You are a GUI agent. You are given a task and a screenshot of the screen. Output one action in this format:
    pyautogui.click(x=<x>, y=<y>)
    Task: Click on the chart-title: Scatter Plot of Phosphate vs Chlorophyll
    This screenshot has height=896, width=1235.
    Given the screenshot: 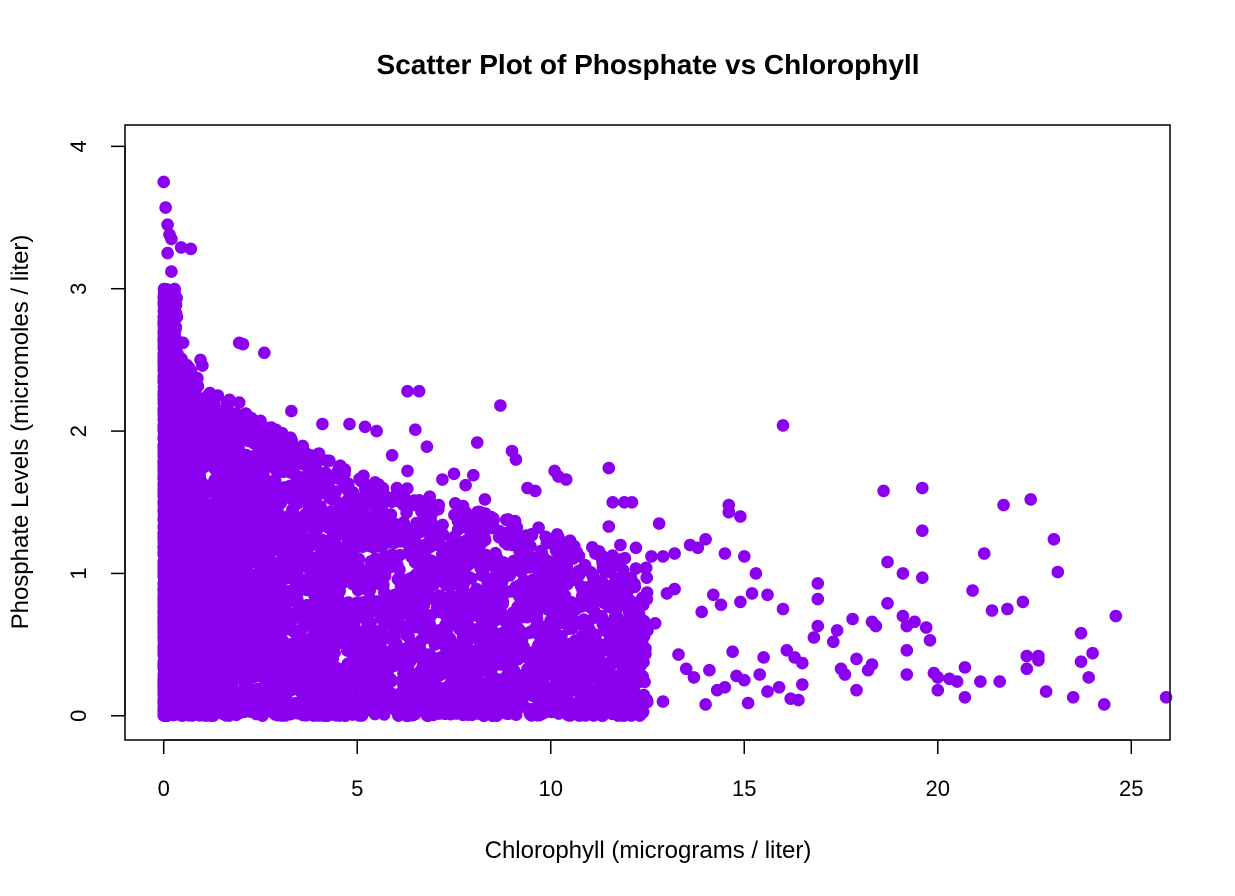 What is the action you would take?
    pyautogui.click(x=648, y=64)
    